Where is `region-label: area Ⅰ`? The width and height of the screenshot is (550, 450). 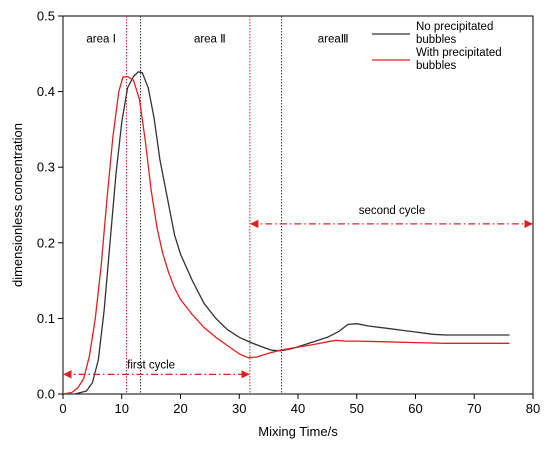 region-label: area Ⅰ is located at coordinates (101, 39).